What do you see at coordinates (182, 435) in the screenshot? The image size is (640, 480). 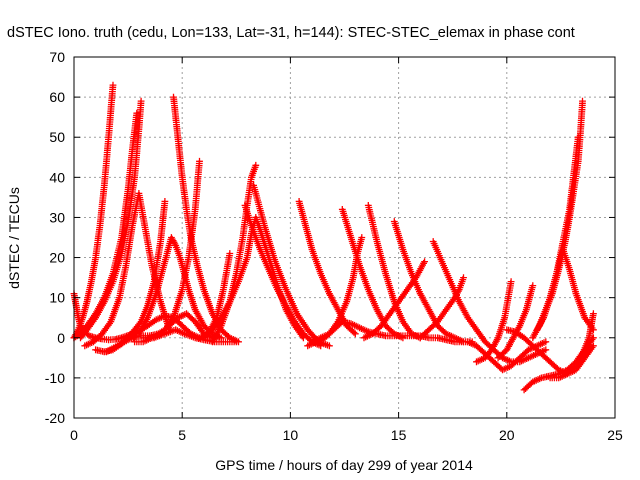 I see `x-tick-label: 5` at bounding box center [182, 435].